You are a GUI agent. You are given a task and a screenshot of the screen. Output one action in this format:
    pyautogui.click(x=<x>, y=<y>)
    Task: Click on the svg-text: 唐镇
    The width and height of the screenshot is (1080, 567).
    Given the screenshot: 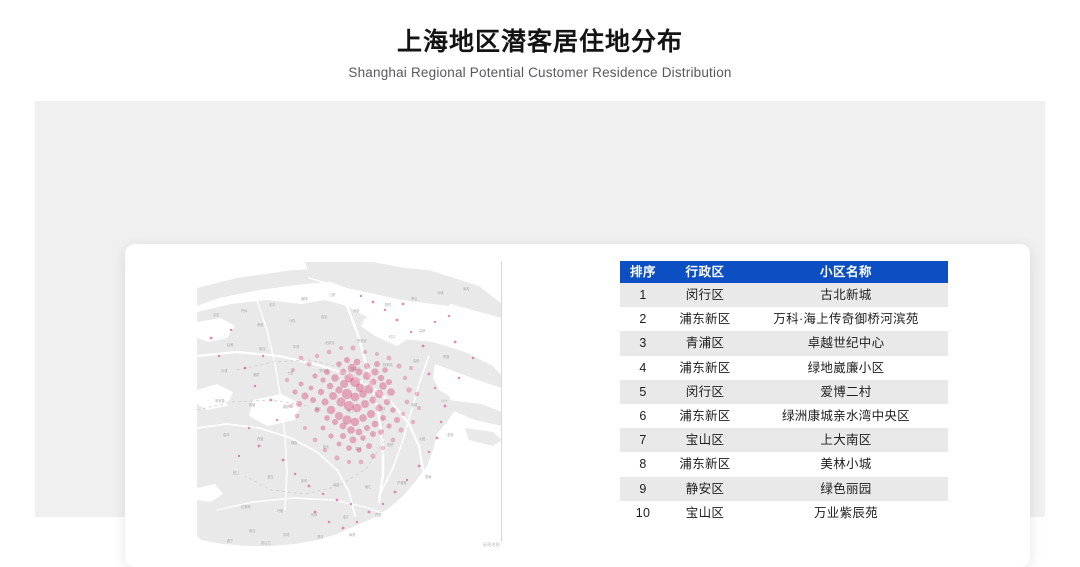 What is the action you would take?
    pyautogui.click(x=414, y=404)
    